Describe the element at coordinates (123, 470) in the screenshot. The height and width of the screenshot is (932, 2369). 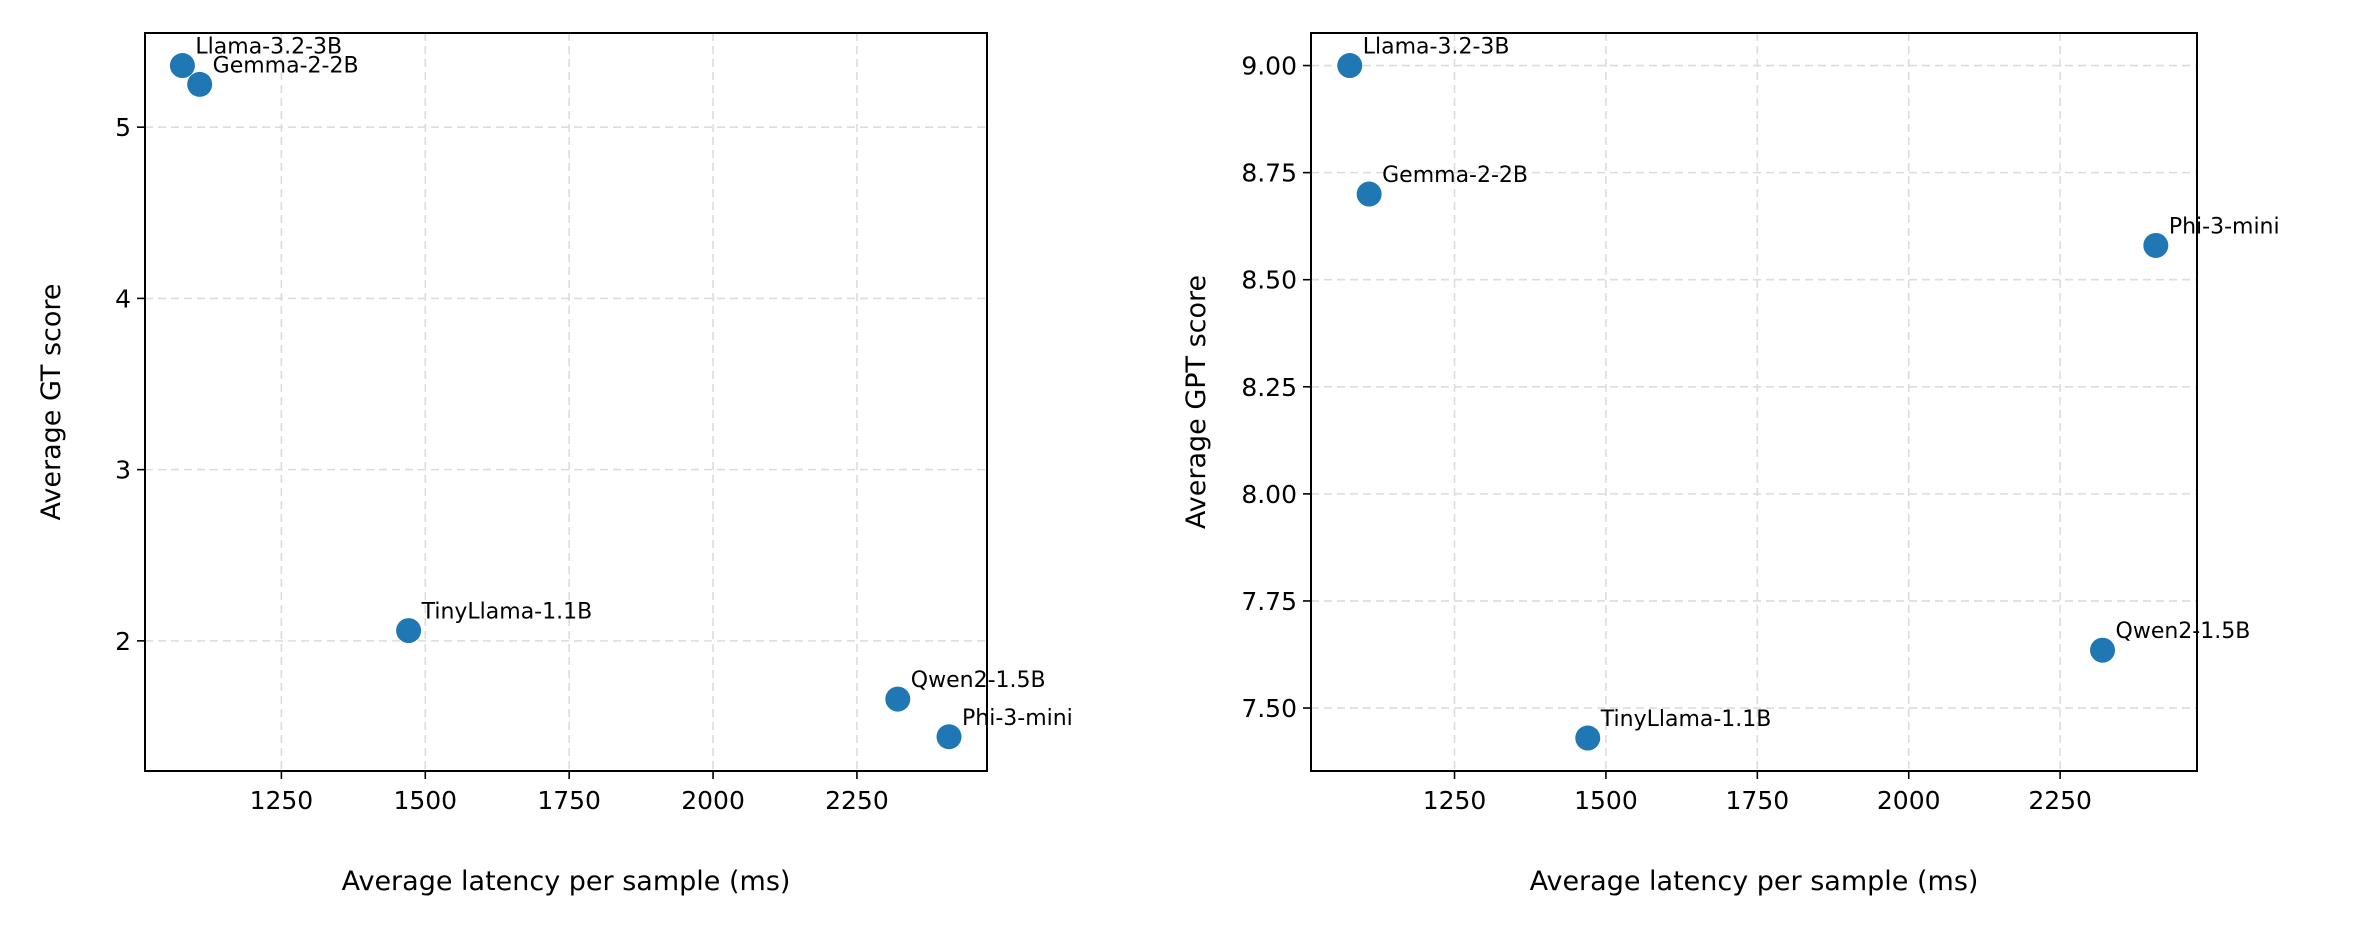
I see `y-tick-label: 3` at that location.